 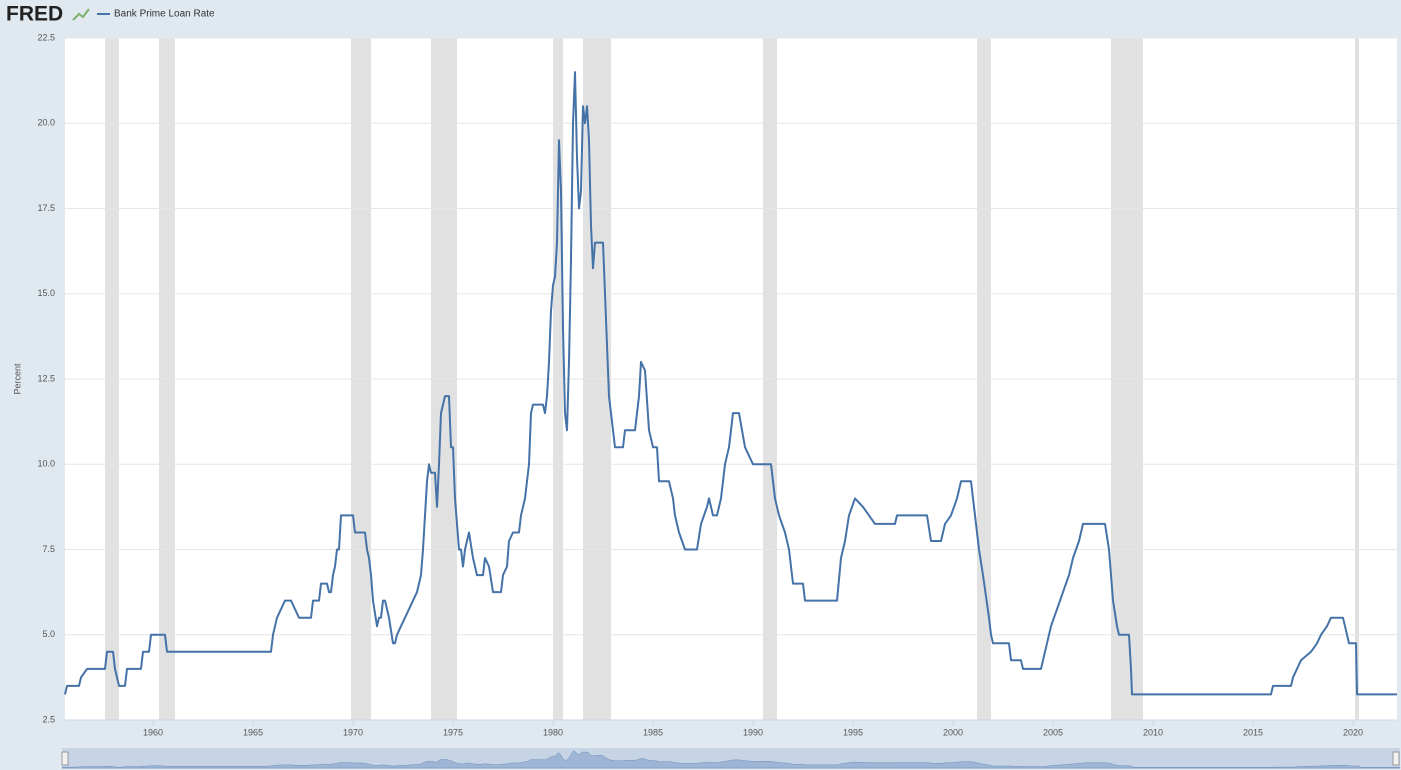 What do you see at coordinates (653, 732) in the screenshot?
I see `x-tick-label: 1985` at bounding box center [653, 732].